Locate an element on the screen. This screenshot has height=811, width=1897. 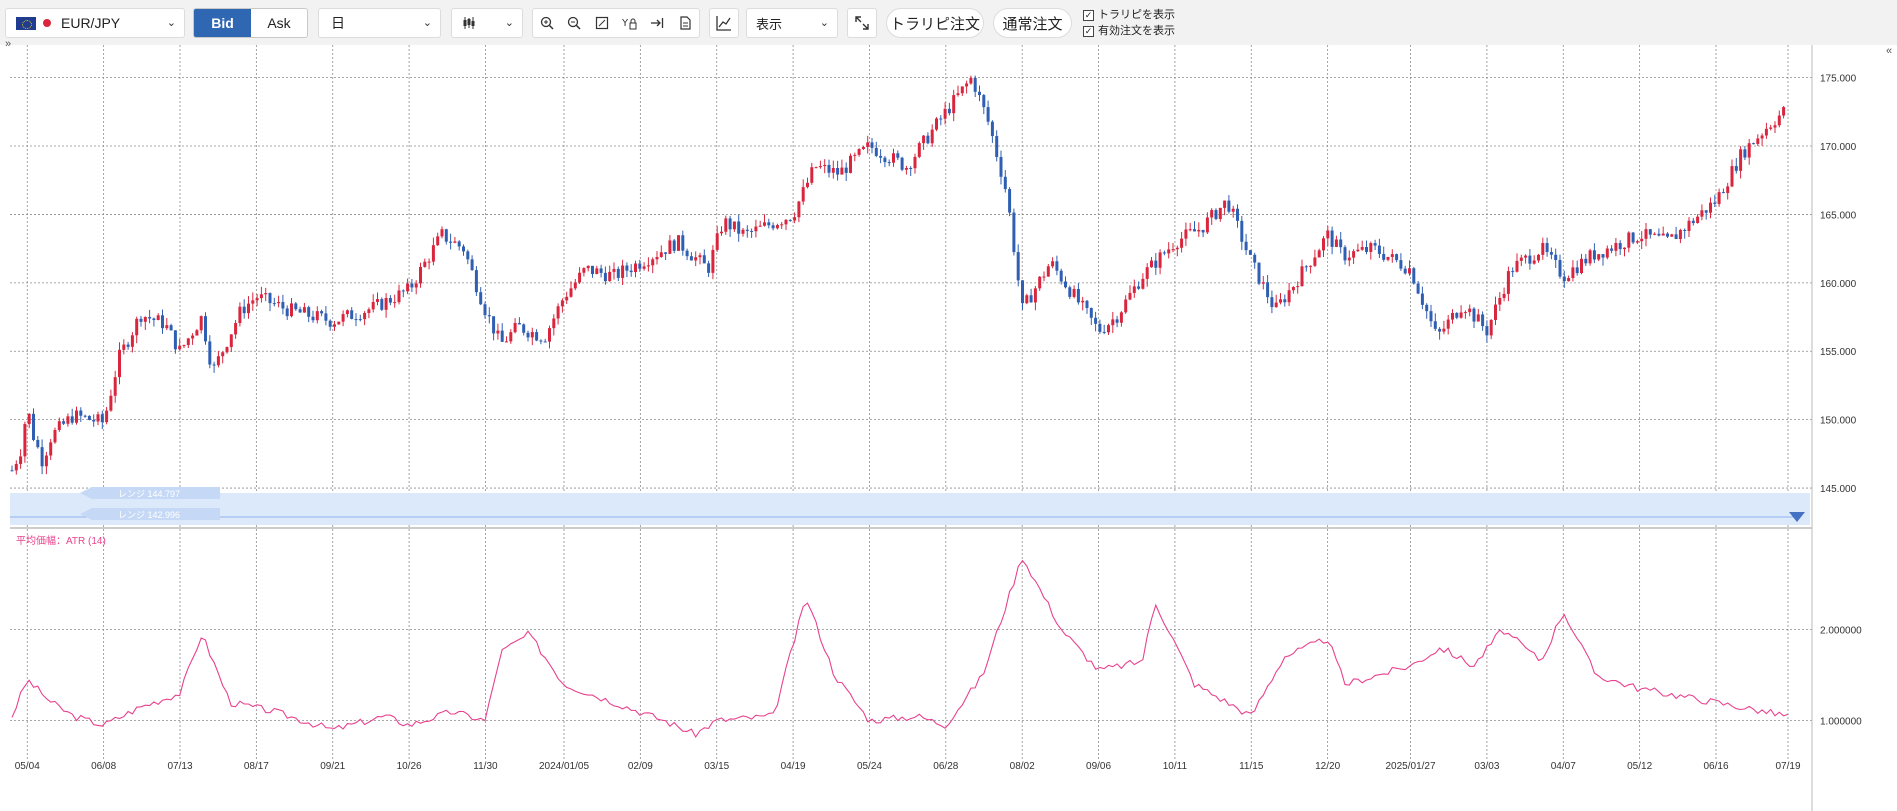
period-select: 日 ⌄ is located at coordinates (379, 23).